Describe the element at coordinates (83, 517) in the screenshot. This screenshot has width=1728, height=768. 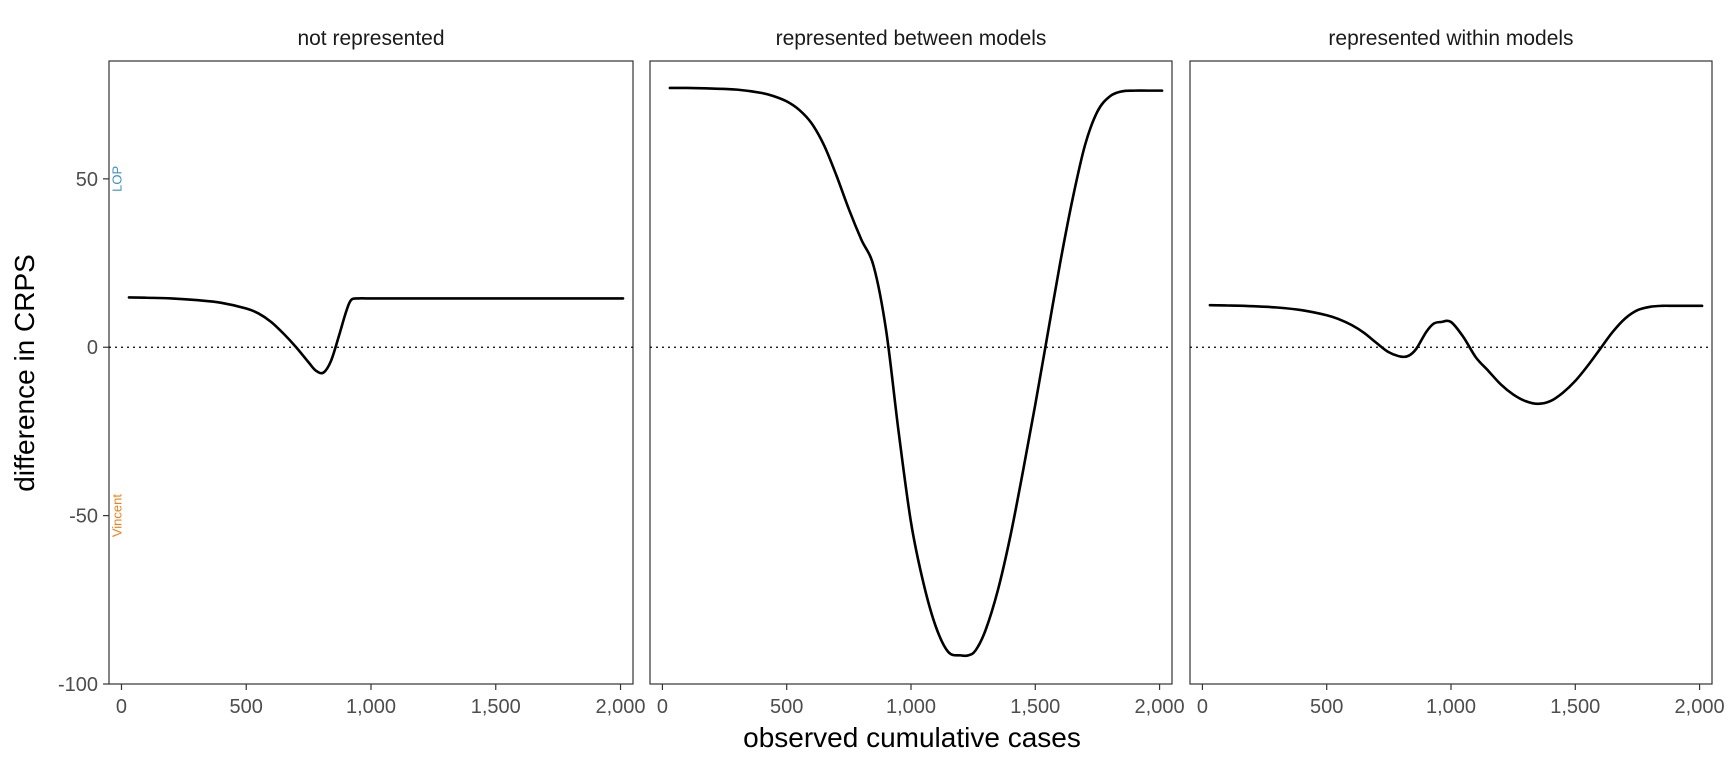
I see `y-tick-label: -50` at that location.